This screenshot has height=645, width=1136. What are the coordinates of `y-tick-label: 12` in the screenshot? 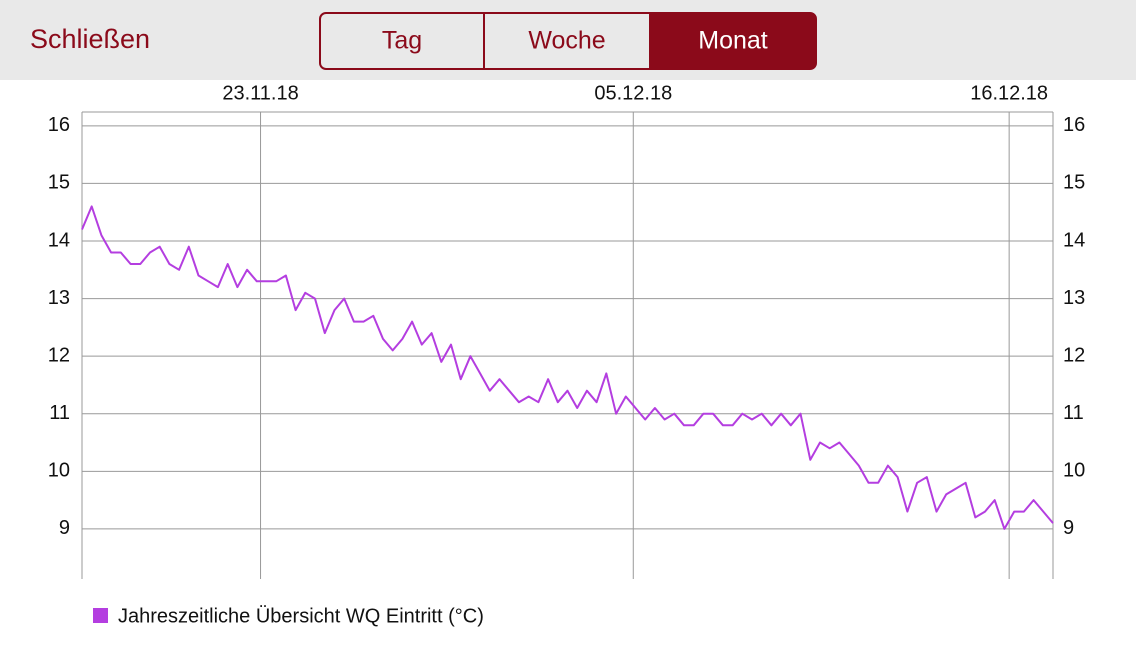 It's located at (59, 355).